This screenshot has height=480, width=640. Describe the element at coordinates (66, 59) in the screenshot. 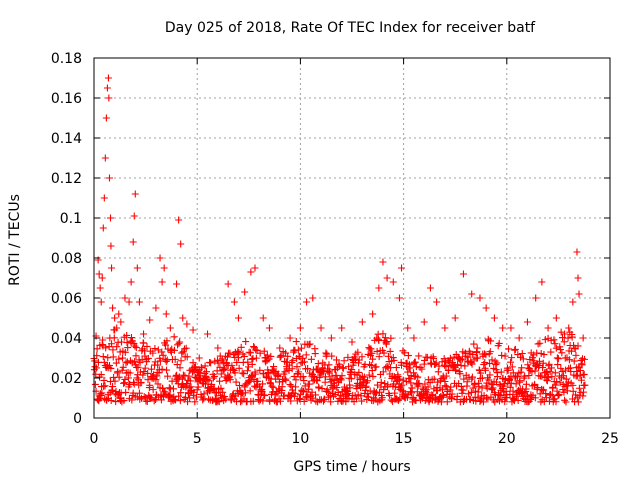

I see `y-tick-label: 0.18` at that location.